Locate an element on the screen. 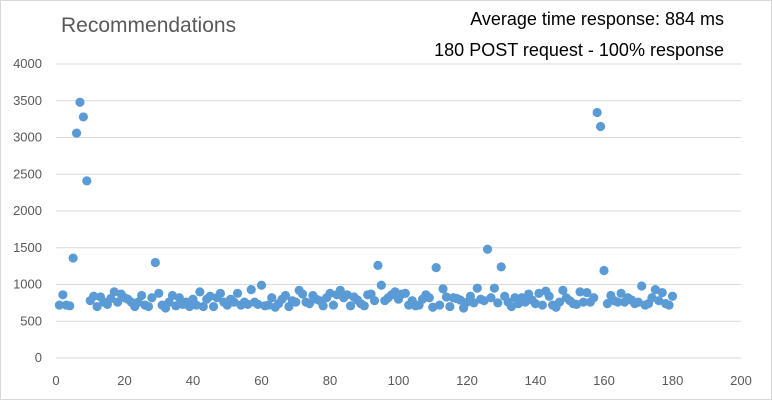 This screenshot has width=772, height=400. y-tick-label: 2000 is located at coordinates (27, 210).